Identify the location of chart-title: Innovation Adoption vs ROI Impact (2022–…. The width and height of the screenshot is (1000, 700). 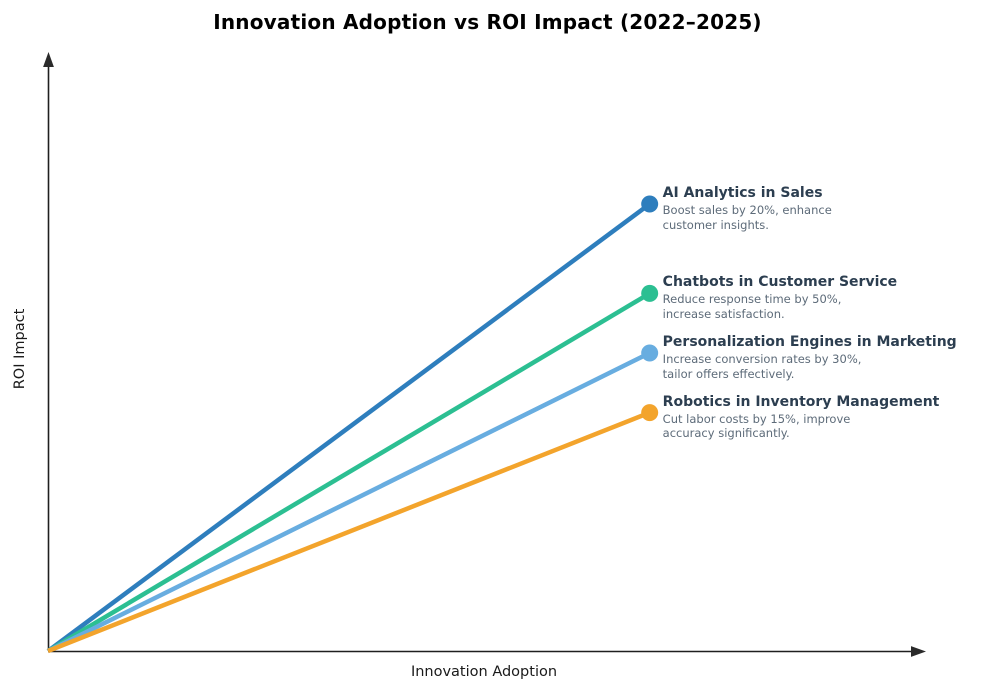
(487, 22).